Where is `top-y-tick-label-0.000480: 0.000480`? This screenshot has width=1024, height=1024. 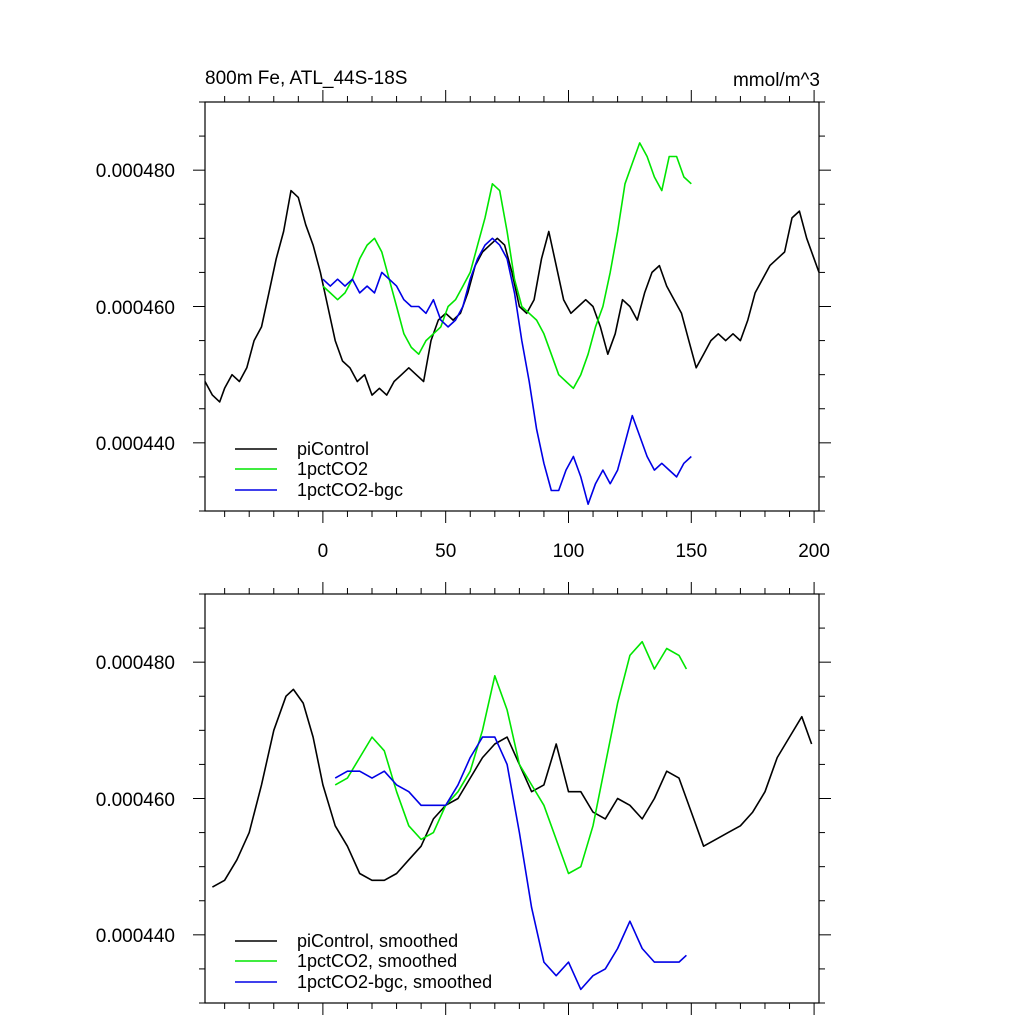 top-y-tick-label-0.000480: 0.000480 is located at coordinates (135, 171).